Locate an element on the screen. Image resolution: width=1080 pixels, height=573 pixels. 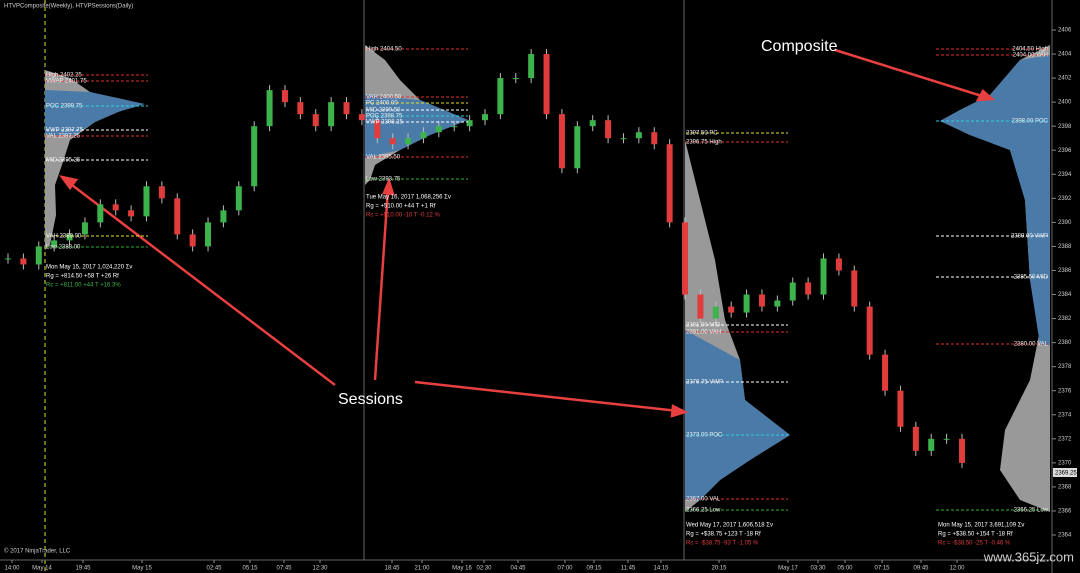
watermark: www.365jz.com is located at coordinates (1028, 556).